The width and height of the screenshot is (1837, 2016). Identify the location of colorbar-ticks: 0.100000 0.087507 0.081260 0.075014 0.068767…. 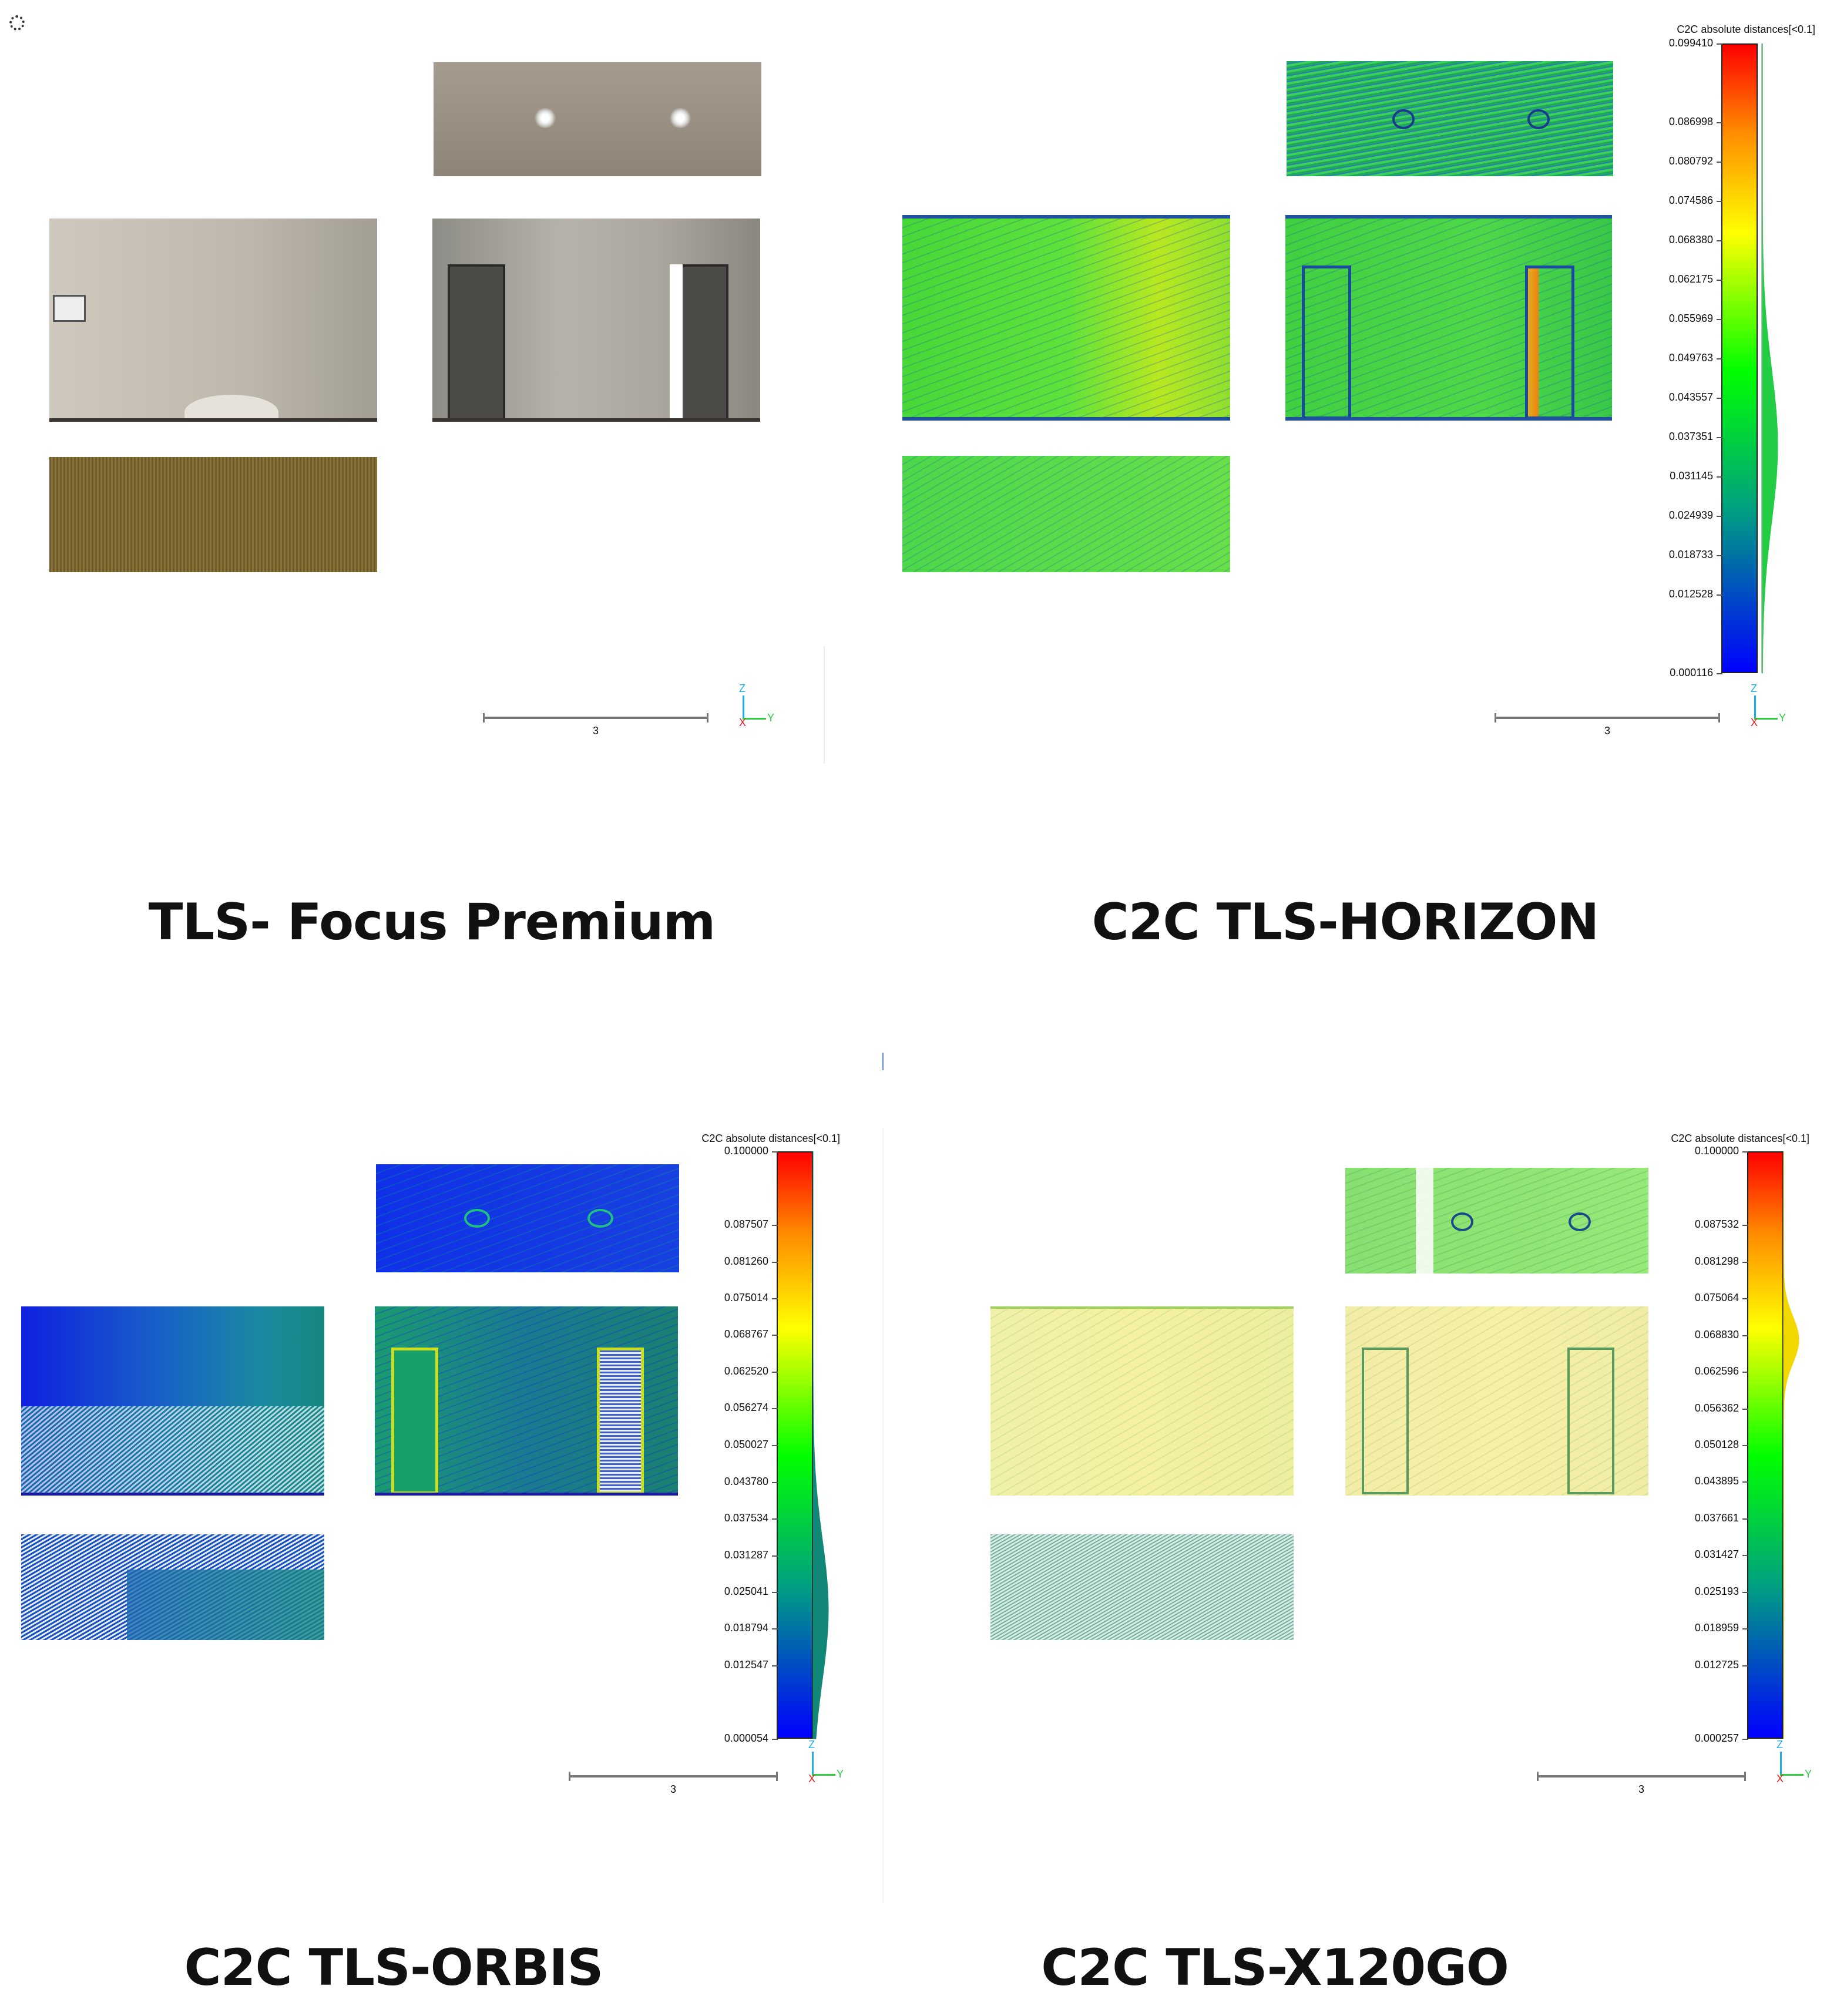
(734, 1444).